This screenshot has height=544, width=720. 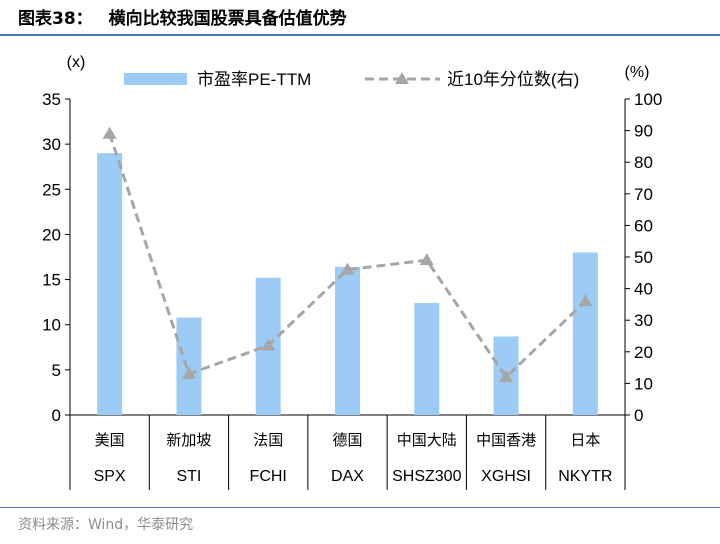 I want to click on category-label-cn: 中国大陆, so click(x=427, y=440).